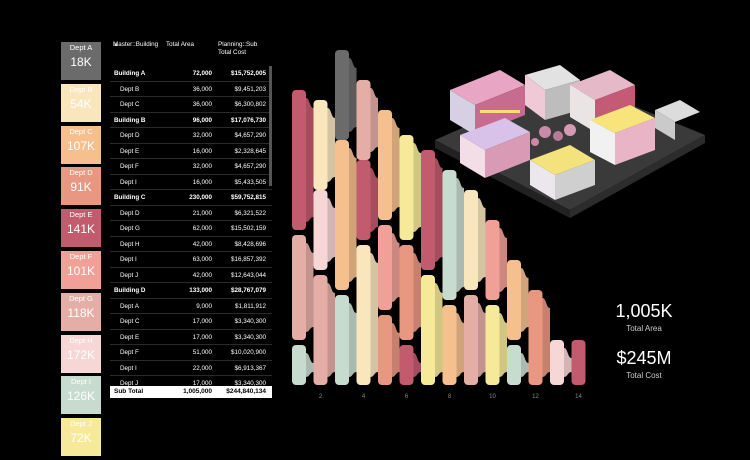 Image resolution: width=750 pixels, height=460 pixels. I want to click on table-row: Building C 230,000 $59,752,815, so click(191, 198).